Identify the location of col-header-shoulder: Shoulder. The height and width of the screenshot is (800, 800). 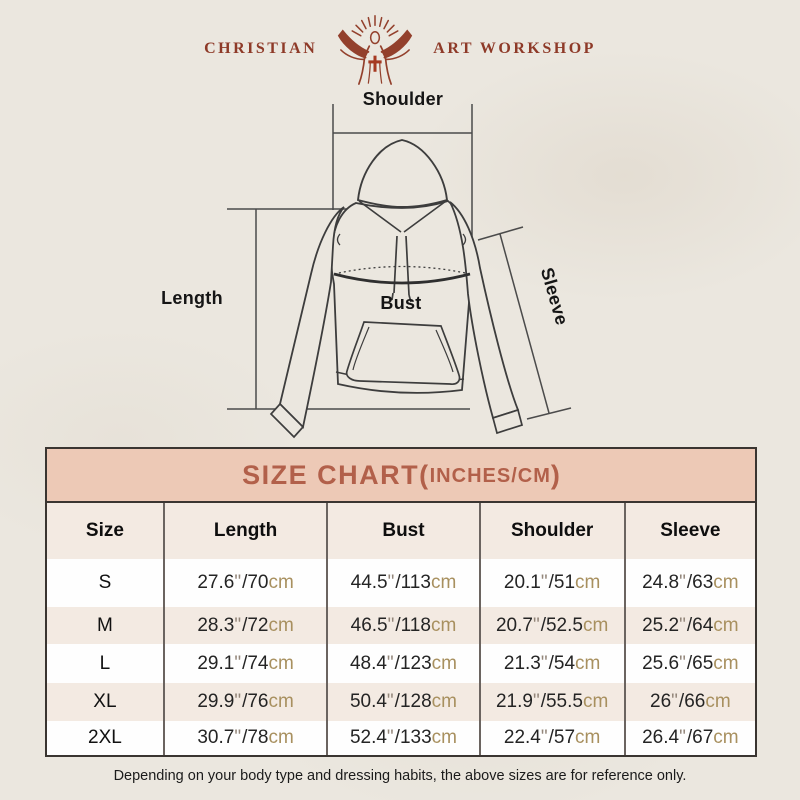
(552, 531).